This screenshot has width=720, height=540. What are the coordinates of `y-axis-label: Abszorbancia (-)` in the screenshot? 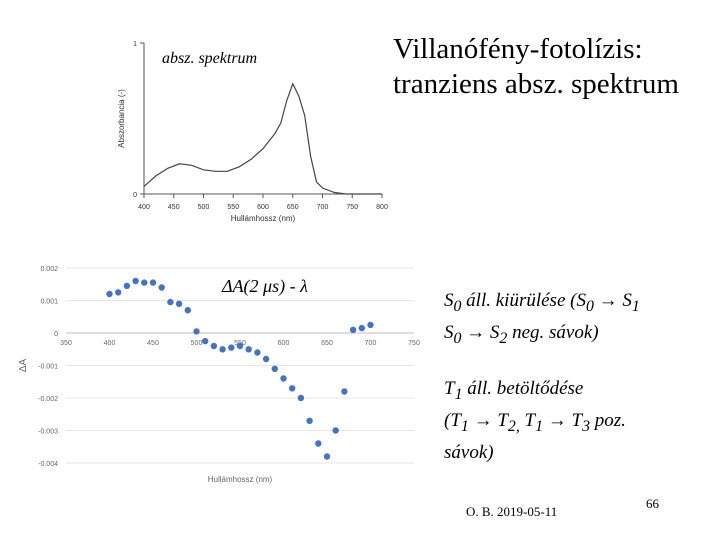 It's located at (121, 118).